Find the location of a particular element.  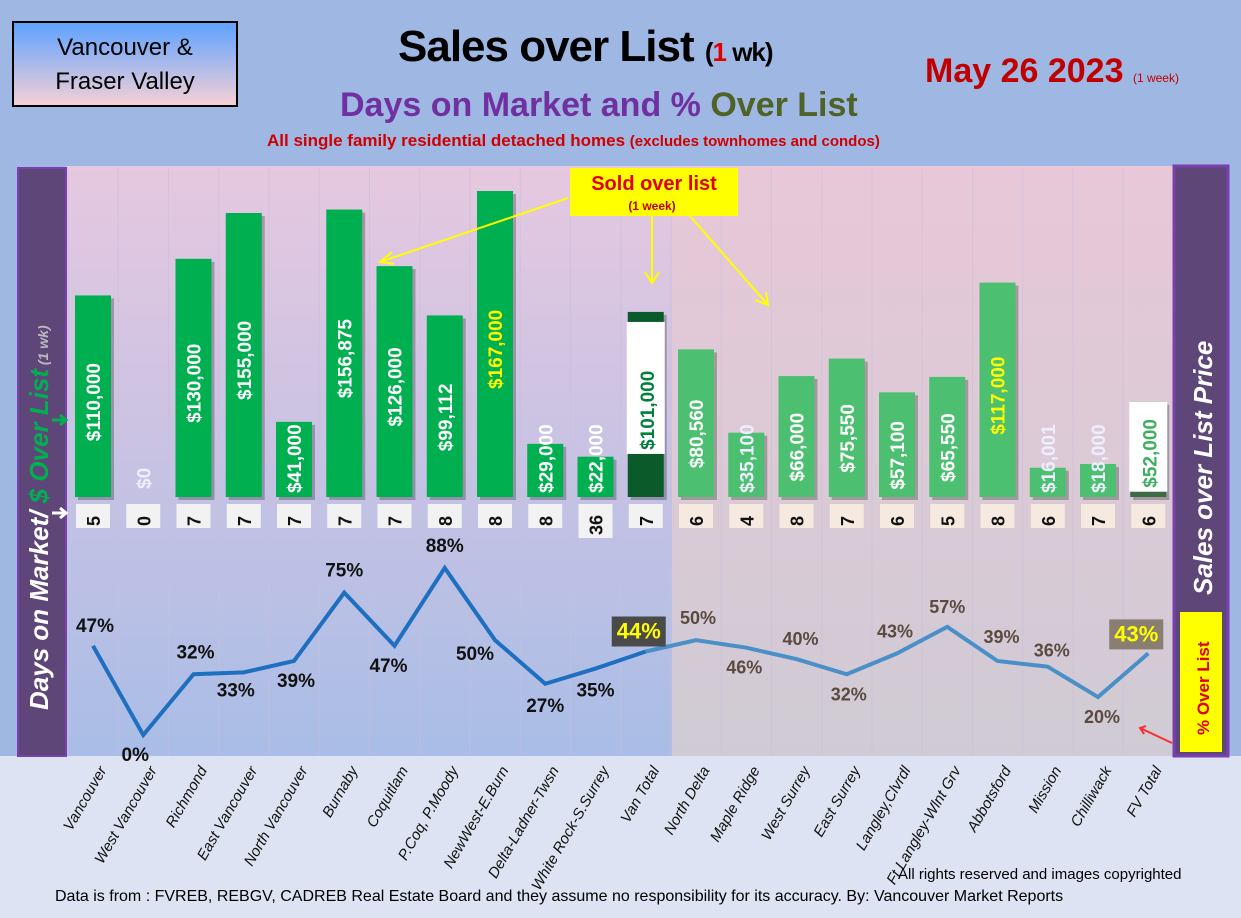

x-axis-label: Burnaby is located at coordinates (340, 791).